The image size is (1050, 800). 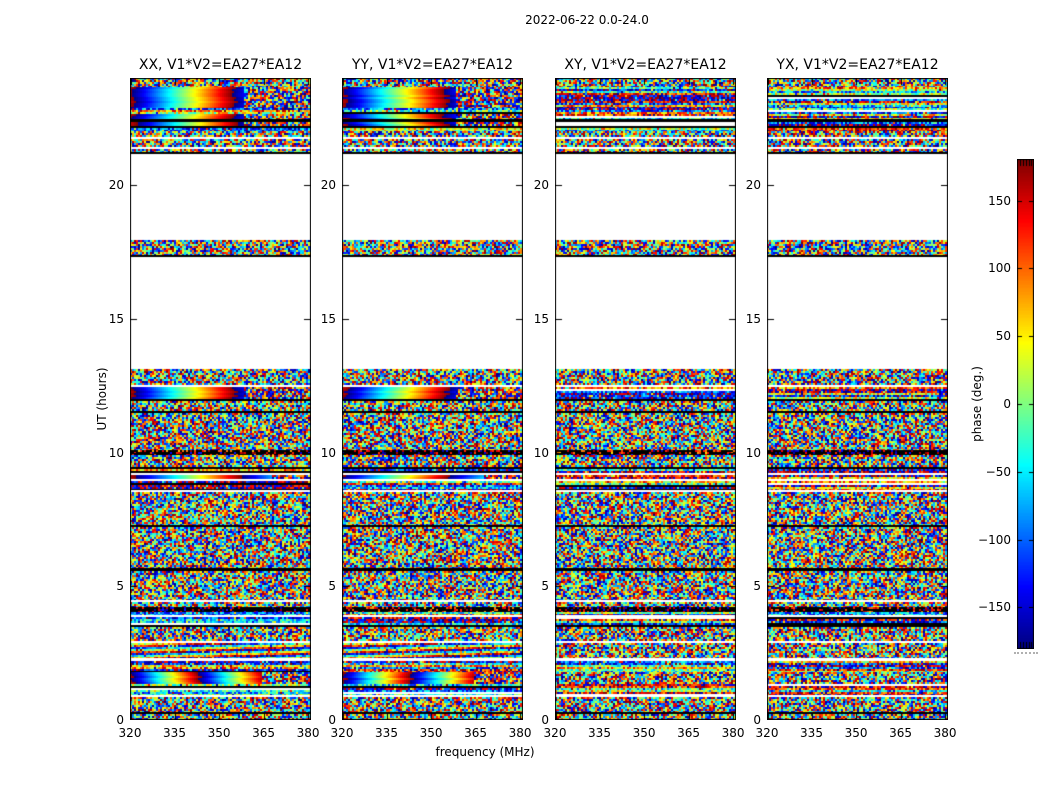 What do you see at coordinates (1026, 653) in the screenshot?
I see `colorbar-minor-dots` at bounding box center [1026, 653].